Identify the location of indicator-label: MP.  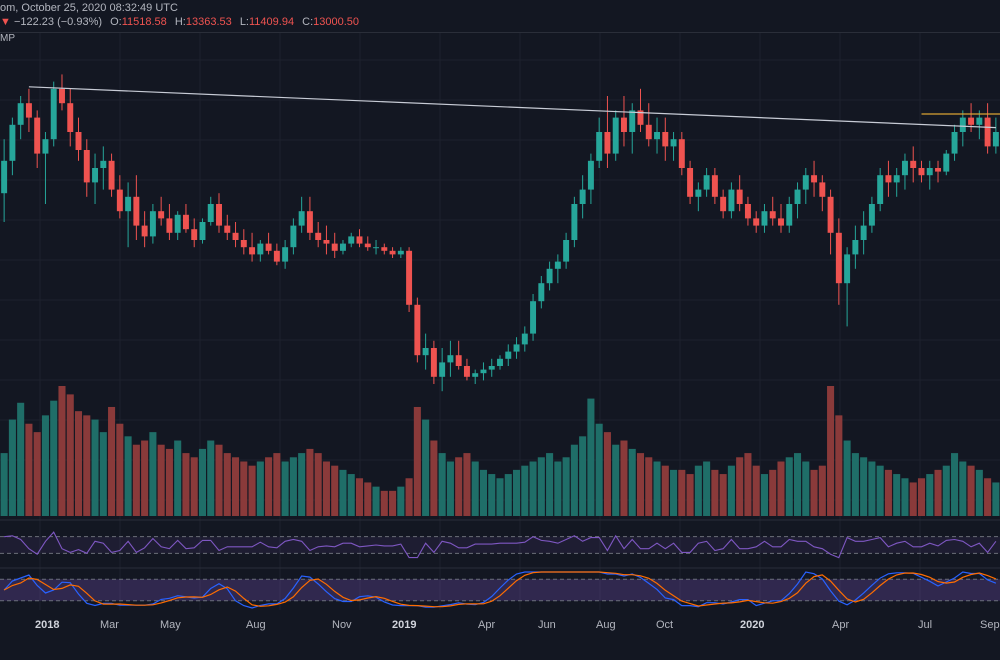
(7, 38).